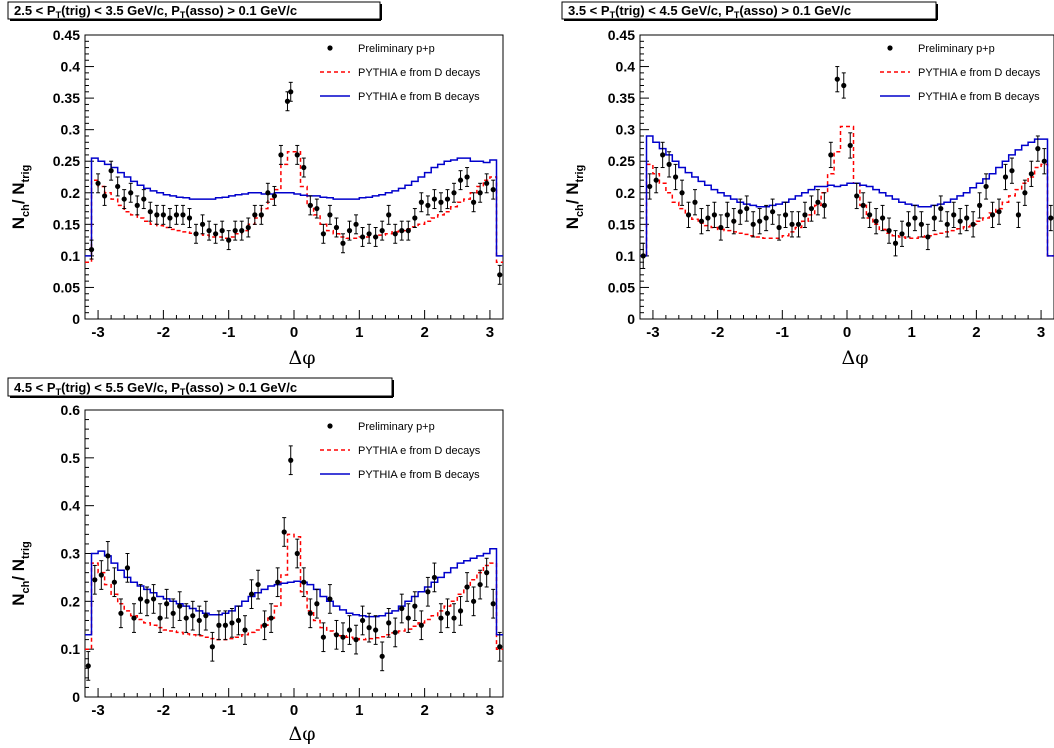 The width and height of the screenshot is (1054, 748). What do you see at coordinates (574, 197) in the screenshot?
I see `y-axis-label: Nch/ Ntrig` at bounding box center [574, 197].